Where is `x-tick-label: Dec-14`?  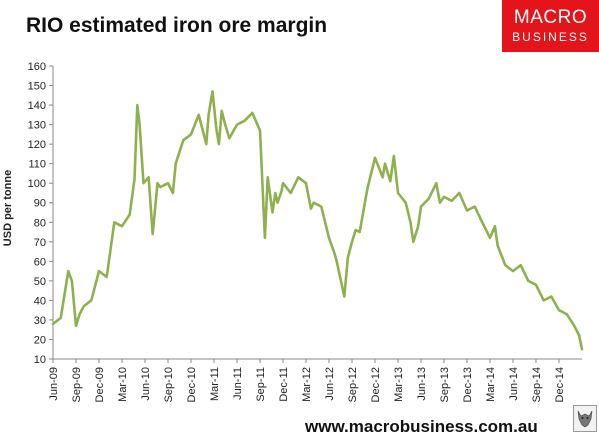 x-tick-label: Dec-14 is located at coordinates (560, 384).